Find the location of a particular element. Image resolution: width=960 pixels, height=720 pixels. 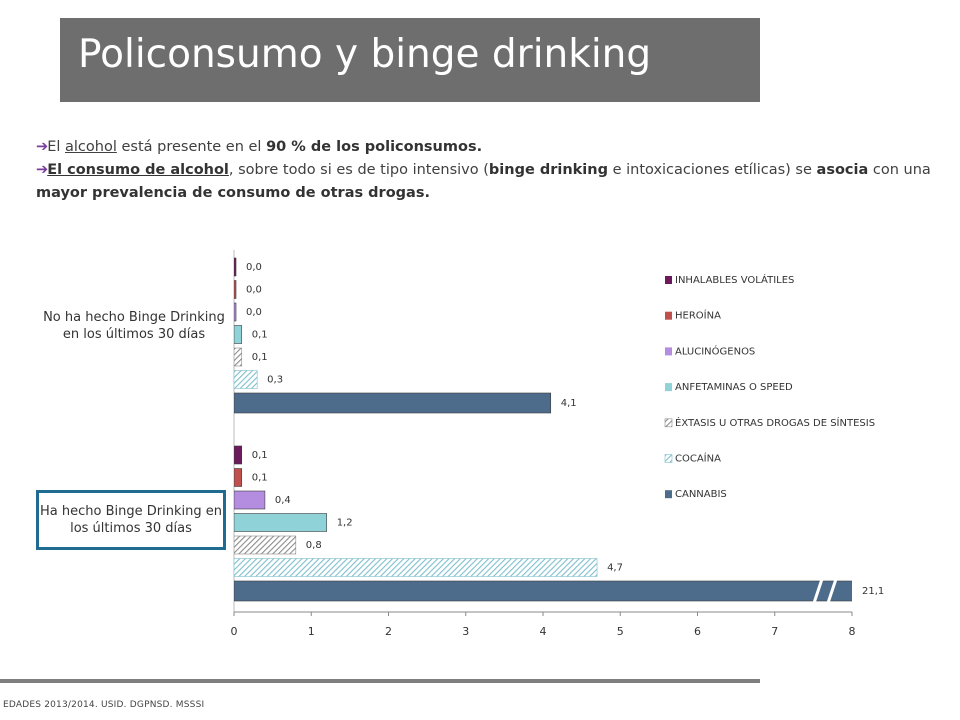

text-run: asocia is located at coordinates (842, 170).